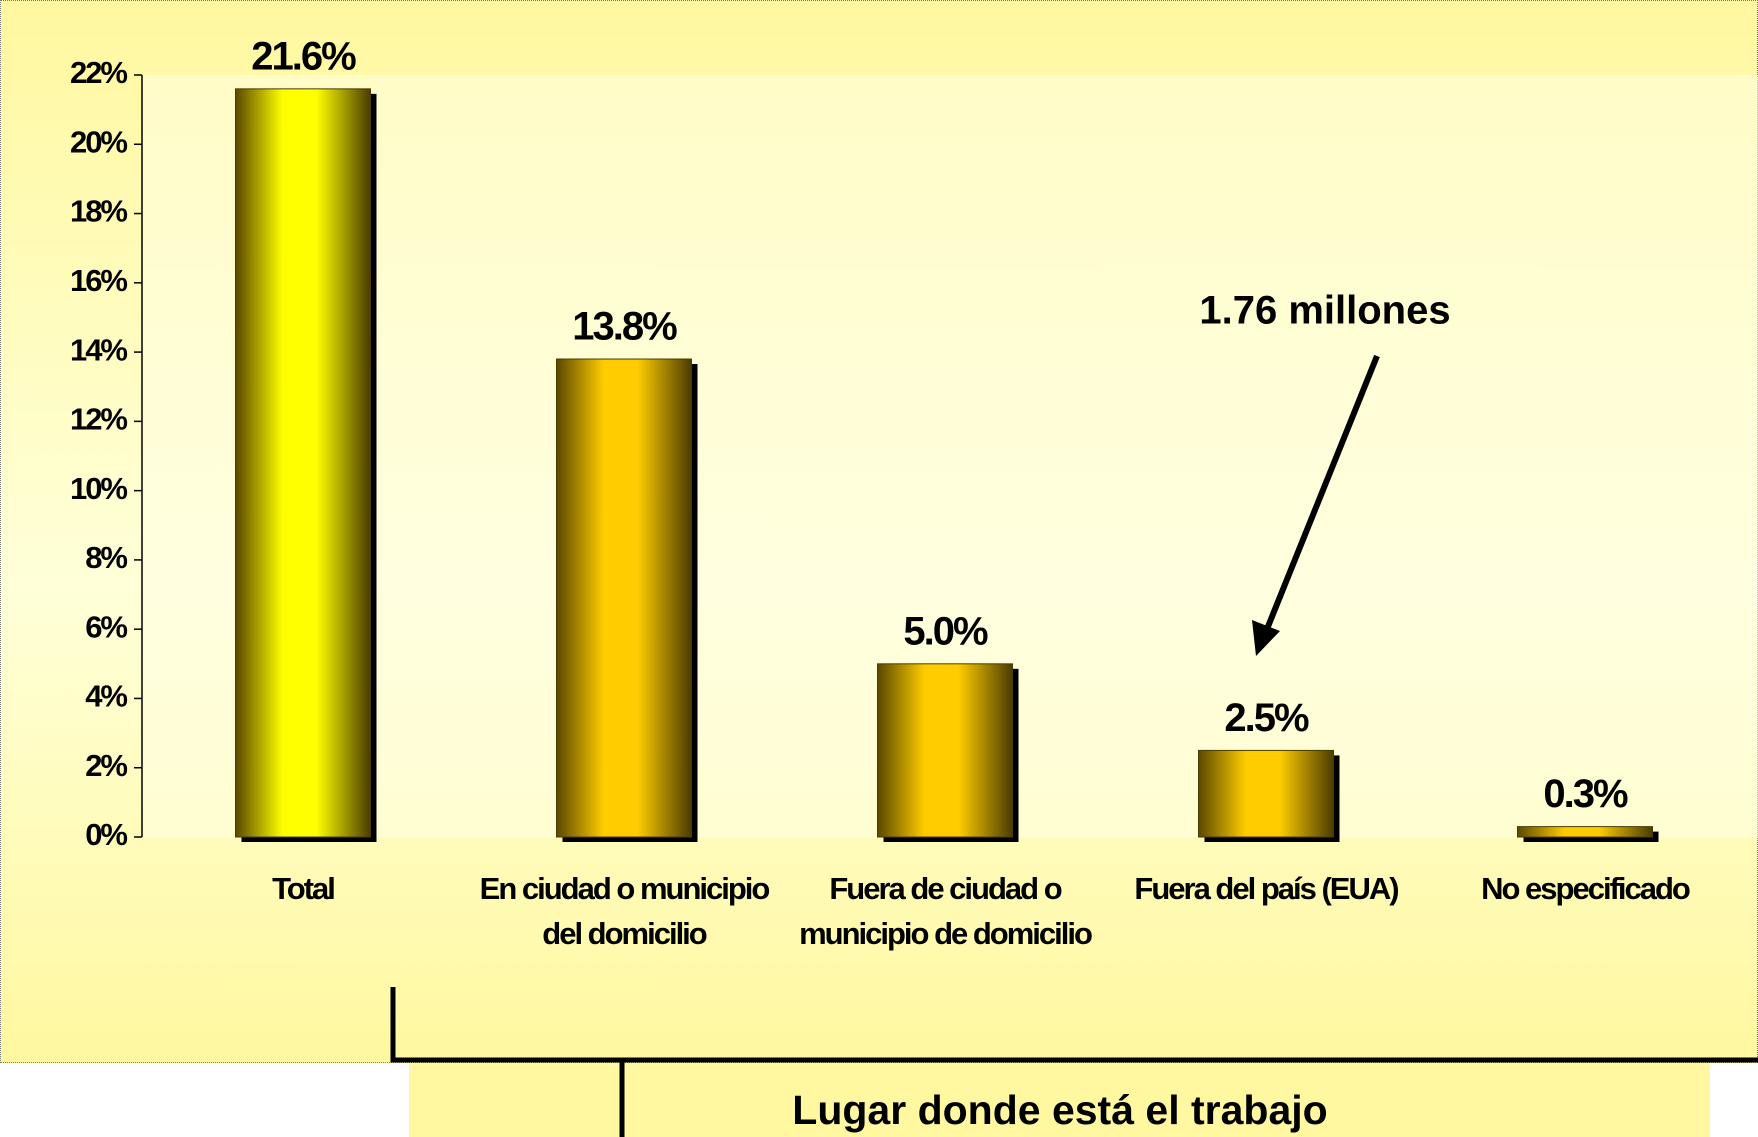 This screenshot has width=1758, height=1137. What do you see at coordinates (98, 141) in the screenshot?
I see `y-tick-label: 20%` at bounding box center [98, 141].